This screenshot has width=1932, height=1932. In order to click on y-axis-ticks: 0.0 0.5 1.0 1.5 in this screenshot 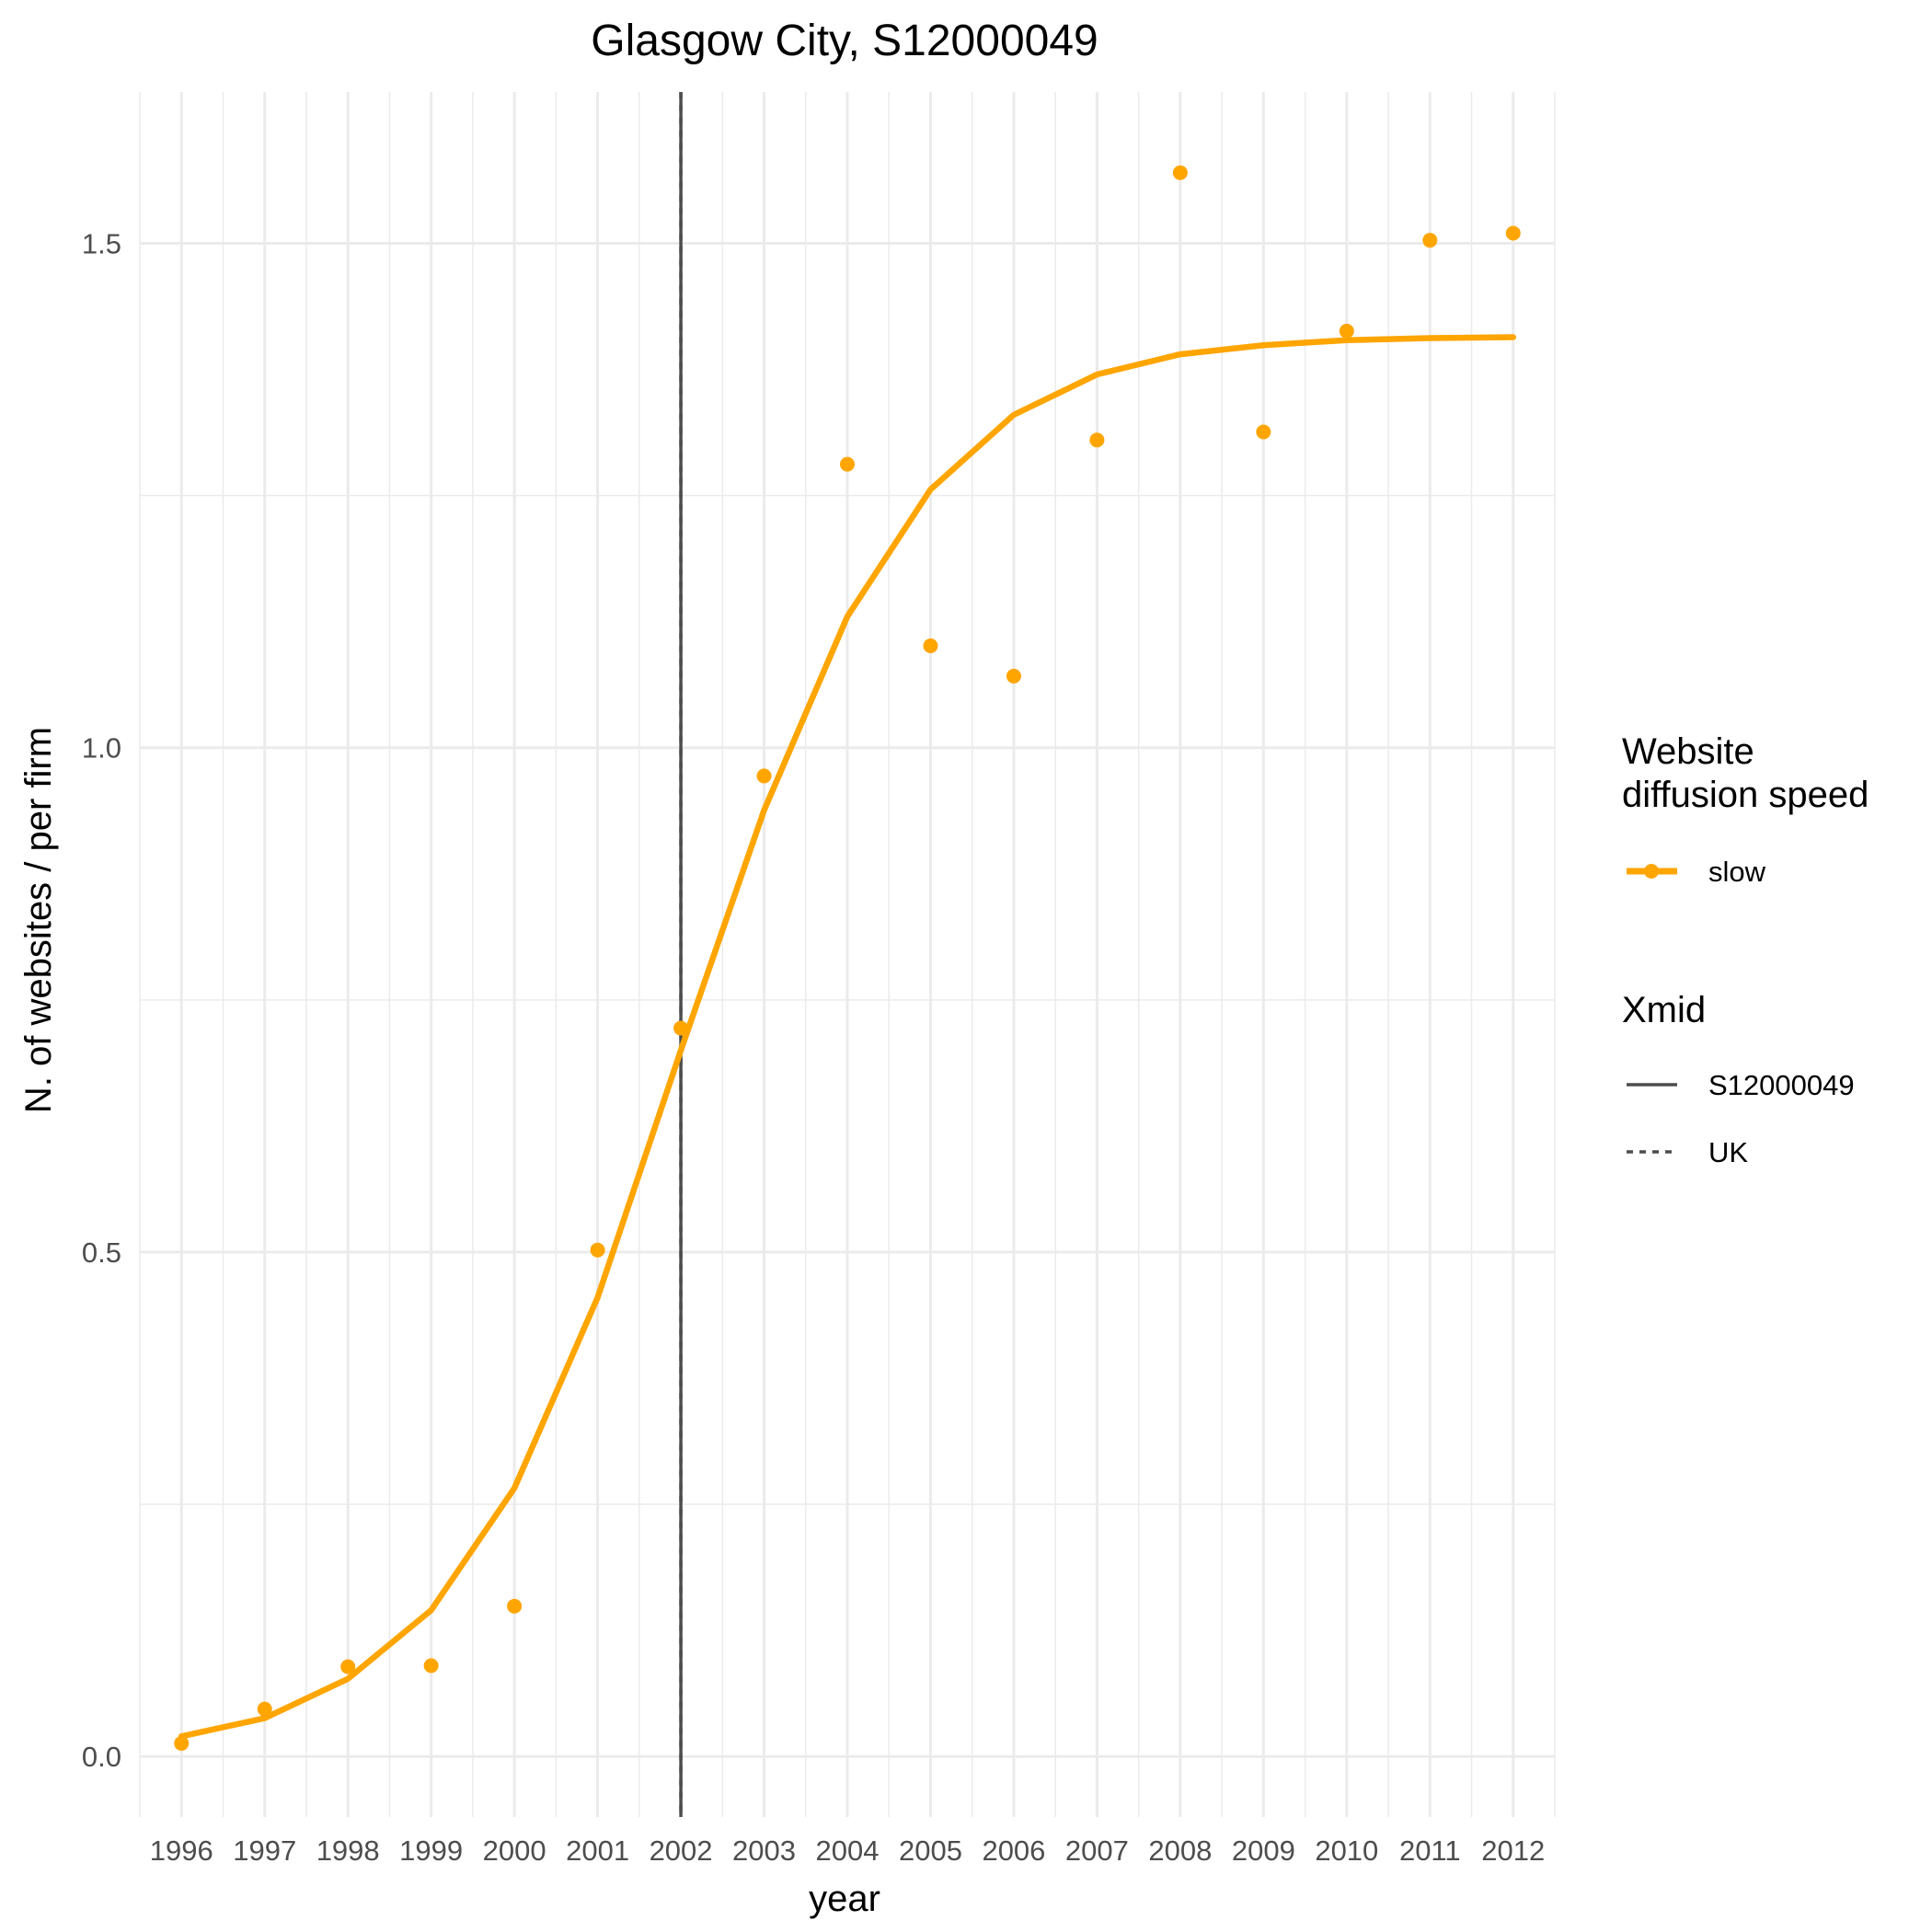, I will do `click(101, 1000)`.